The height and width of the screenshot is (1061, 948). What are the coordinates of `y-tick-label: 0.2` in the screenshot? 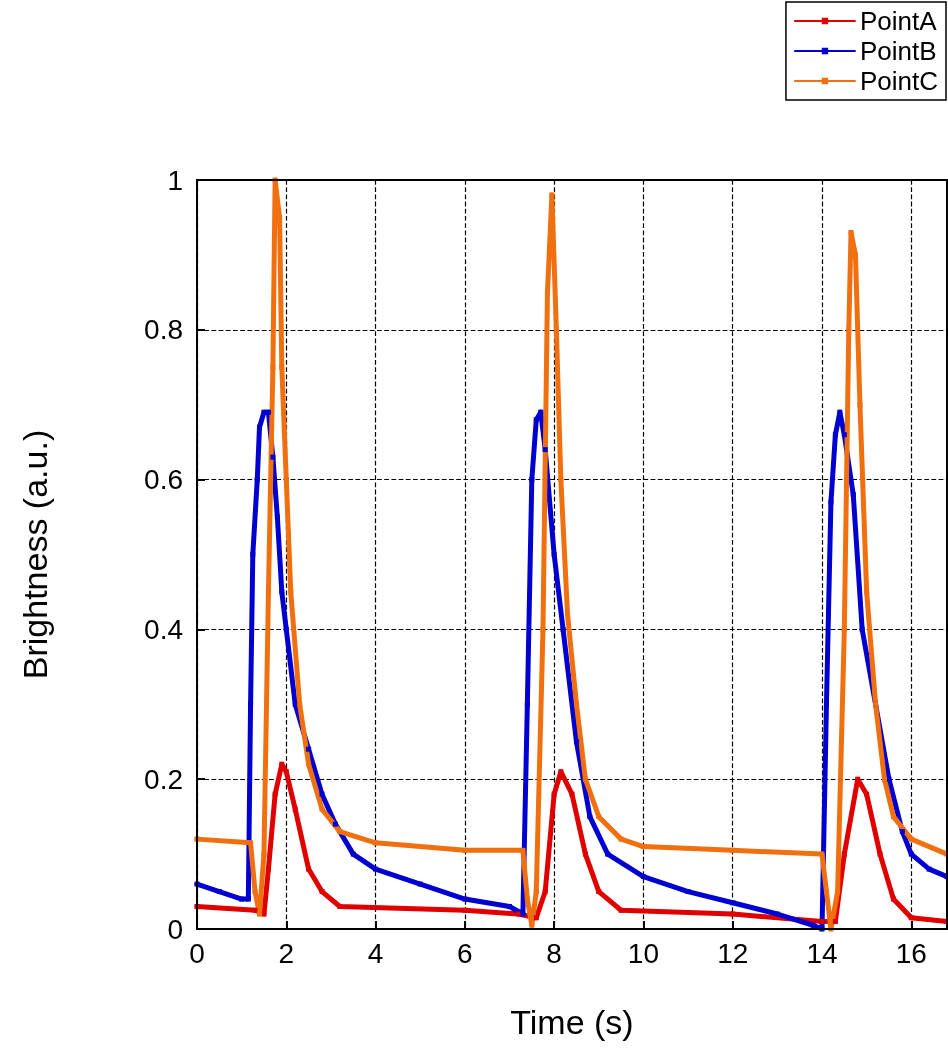 It's located at (163, 779).